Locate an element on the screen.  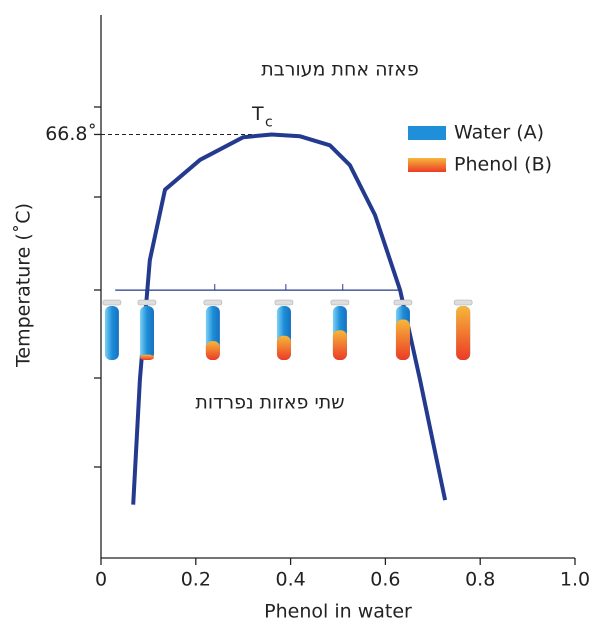
x-tick-label: 1.0 is located at coordinates (575, 580).